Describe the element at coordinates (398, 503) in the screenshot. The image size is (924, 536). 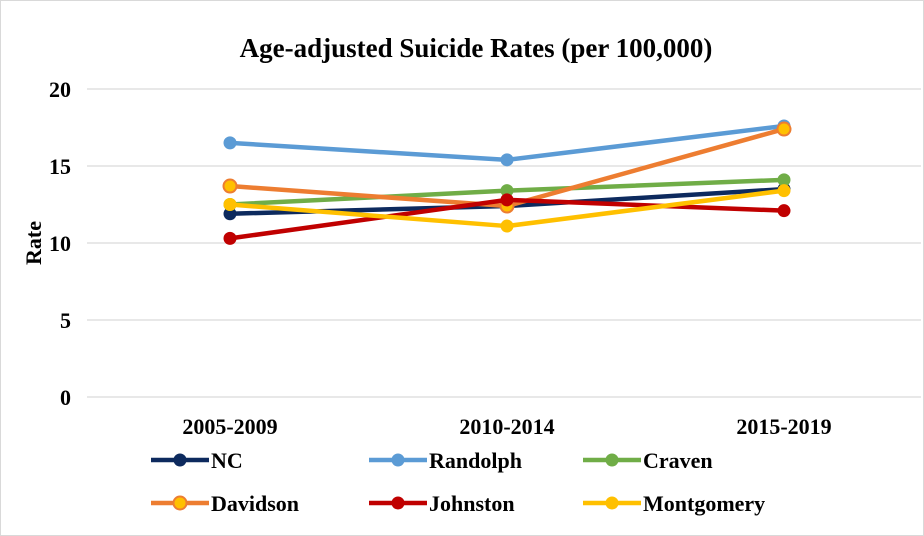
I see `legend-marker-johnston` at that location.